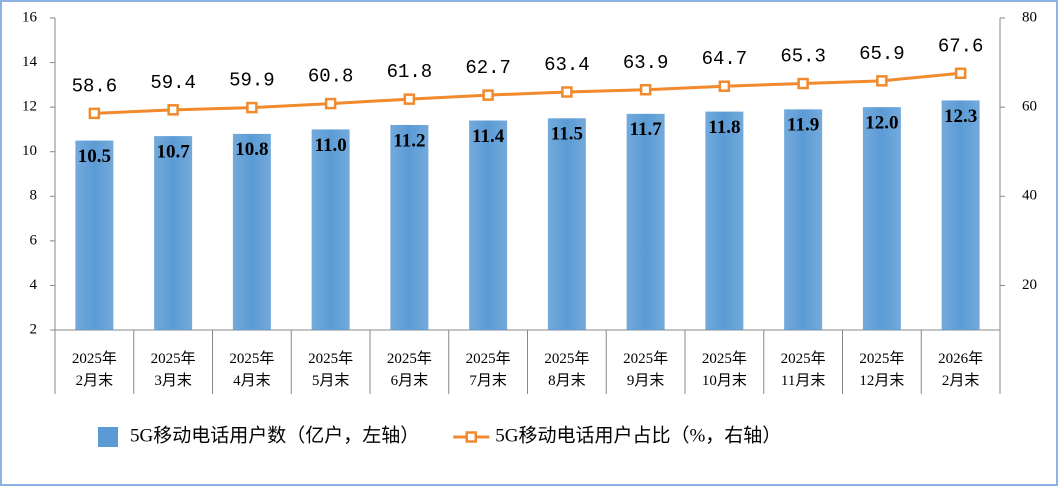  Describe the element at coordinates (1029, 107) in the screenshot. I see `y2-tick-label: 60` at that location.